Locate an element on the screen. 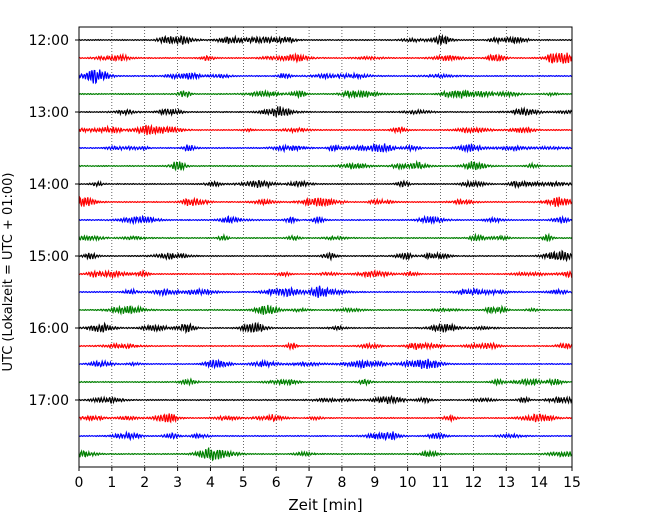 The width and height of the screenshot is (650, 520). x-axis-ticks: 0 1 2 3 4 5 6 7 8 9 10 11 12 13 14 15 is located at coordinates (328, 479).